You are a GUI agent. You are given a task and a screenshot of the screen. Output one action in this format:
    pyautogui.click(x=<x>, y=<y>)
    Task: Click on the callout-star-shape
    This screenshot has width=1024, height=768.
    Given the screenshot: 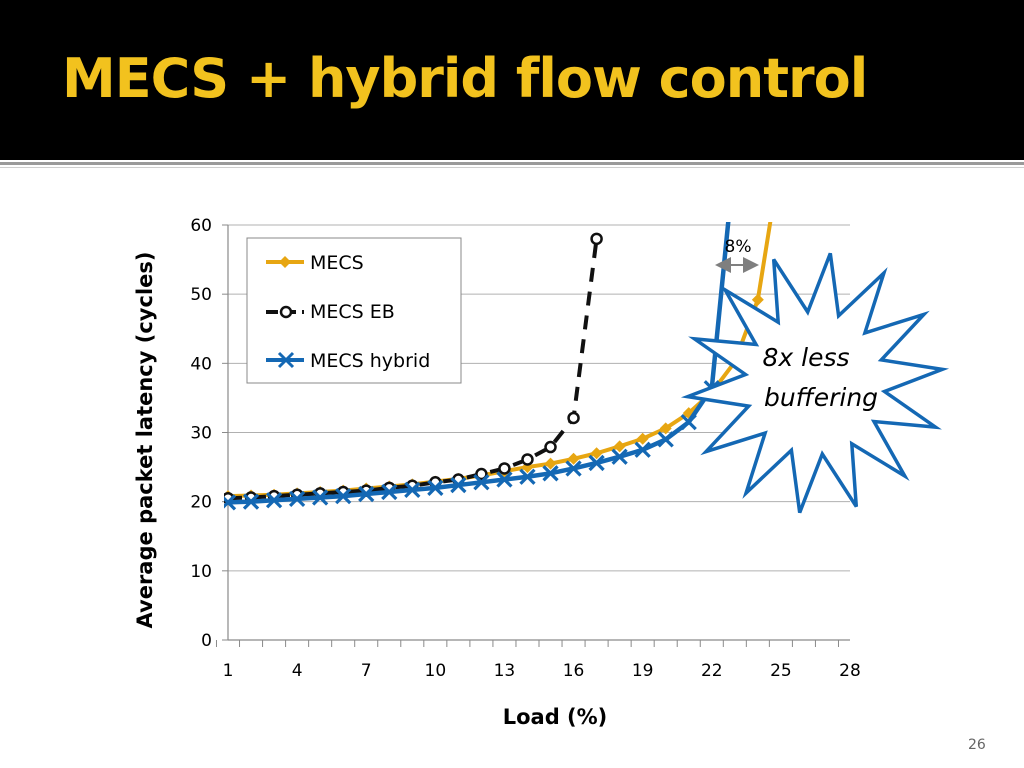 What is the action you would take?
    pyautogui.click(x=815, y=383)
    